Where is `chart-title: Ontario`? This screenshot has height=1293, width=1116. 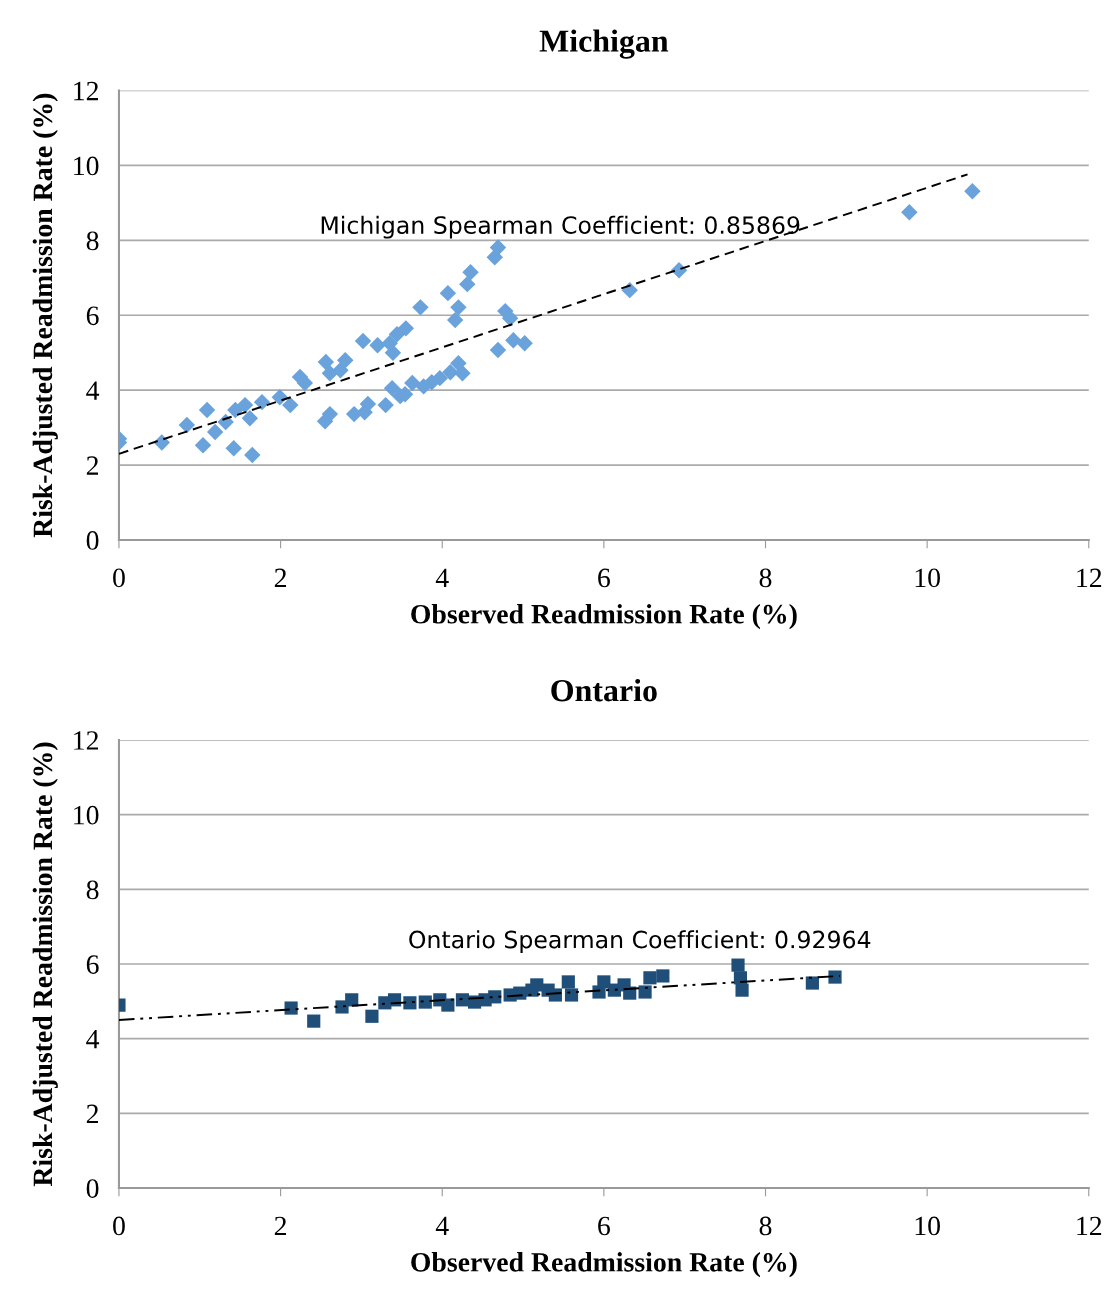 chart-title: Ontario is located at coordinates (604, 690).